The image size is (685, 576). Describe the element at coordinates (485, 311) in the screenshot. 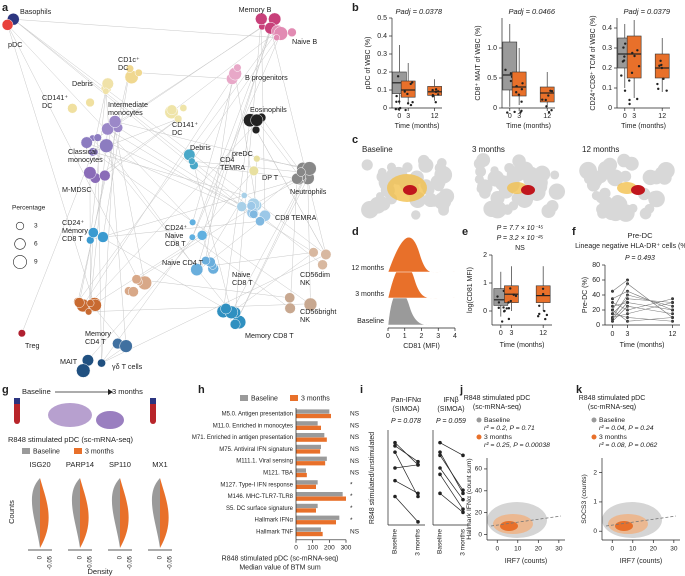

I see `y-tick-label: 0` at that location.